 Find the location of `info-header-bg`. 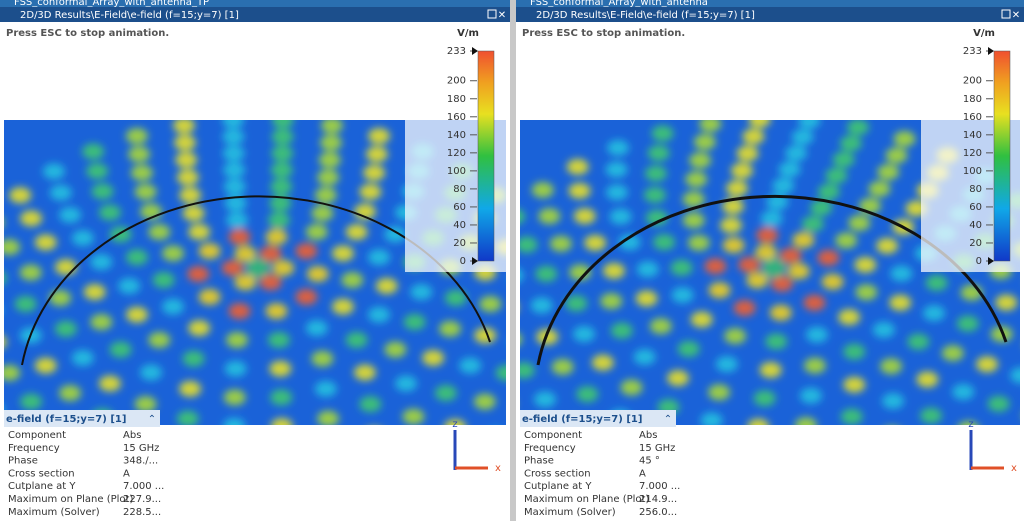

info-header-bg is located at coordinates (82, 418).